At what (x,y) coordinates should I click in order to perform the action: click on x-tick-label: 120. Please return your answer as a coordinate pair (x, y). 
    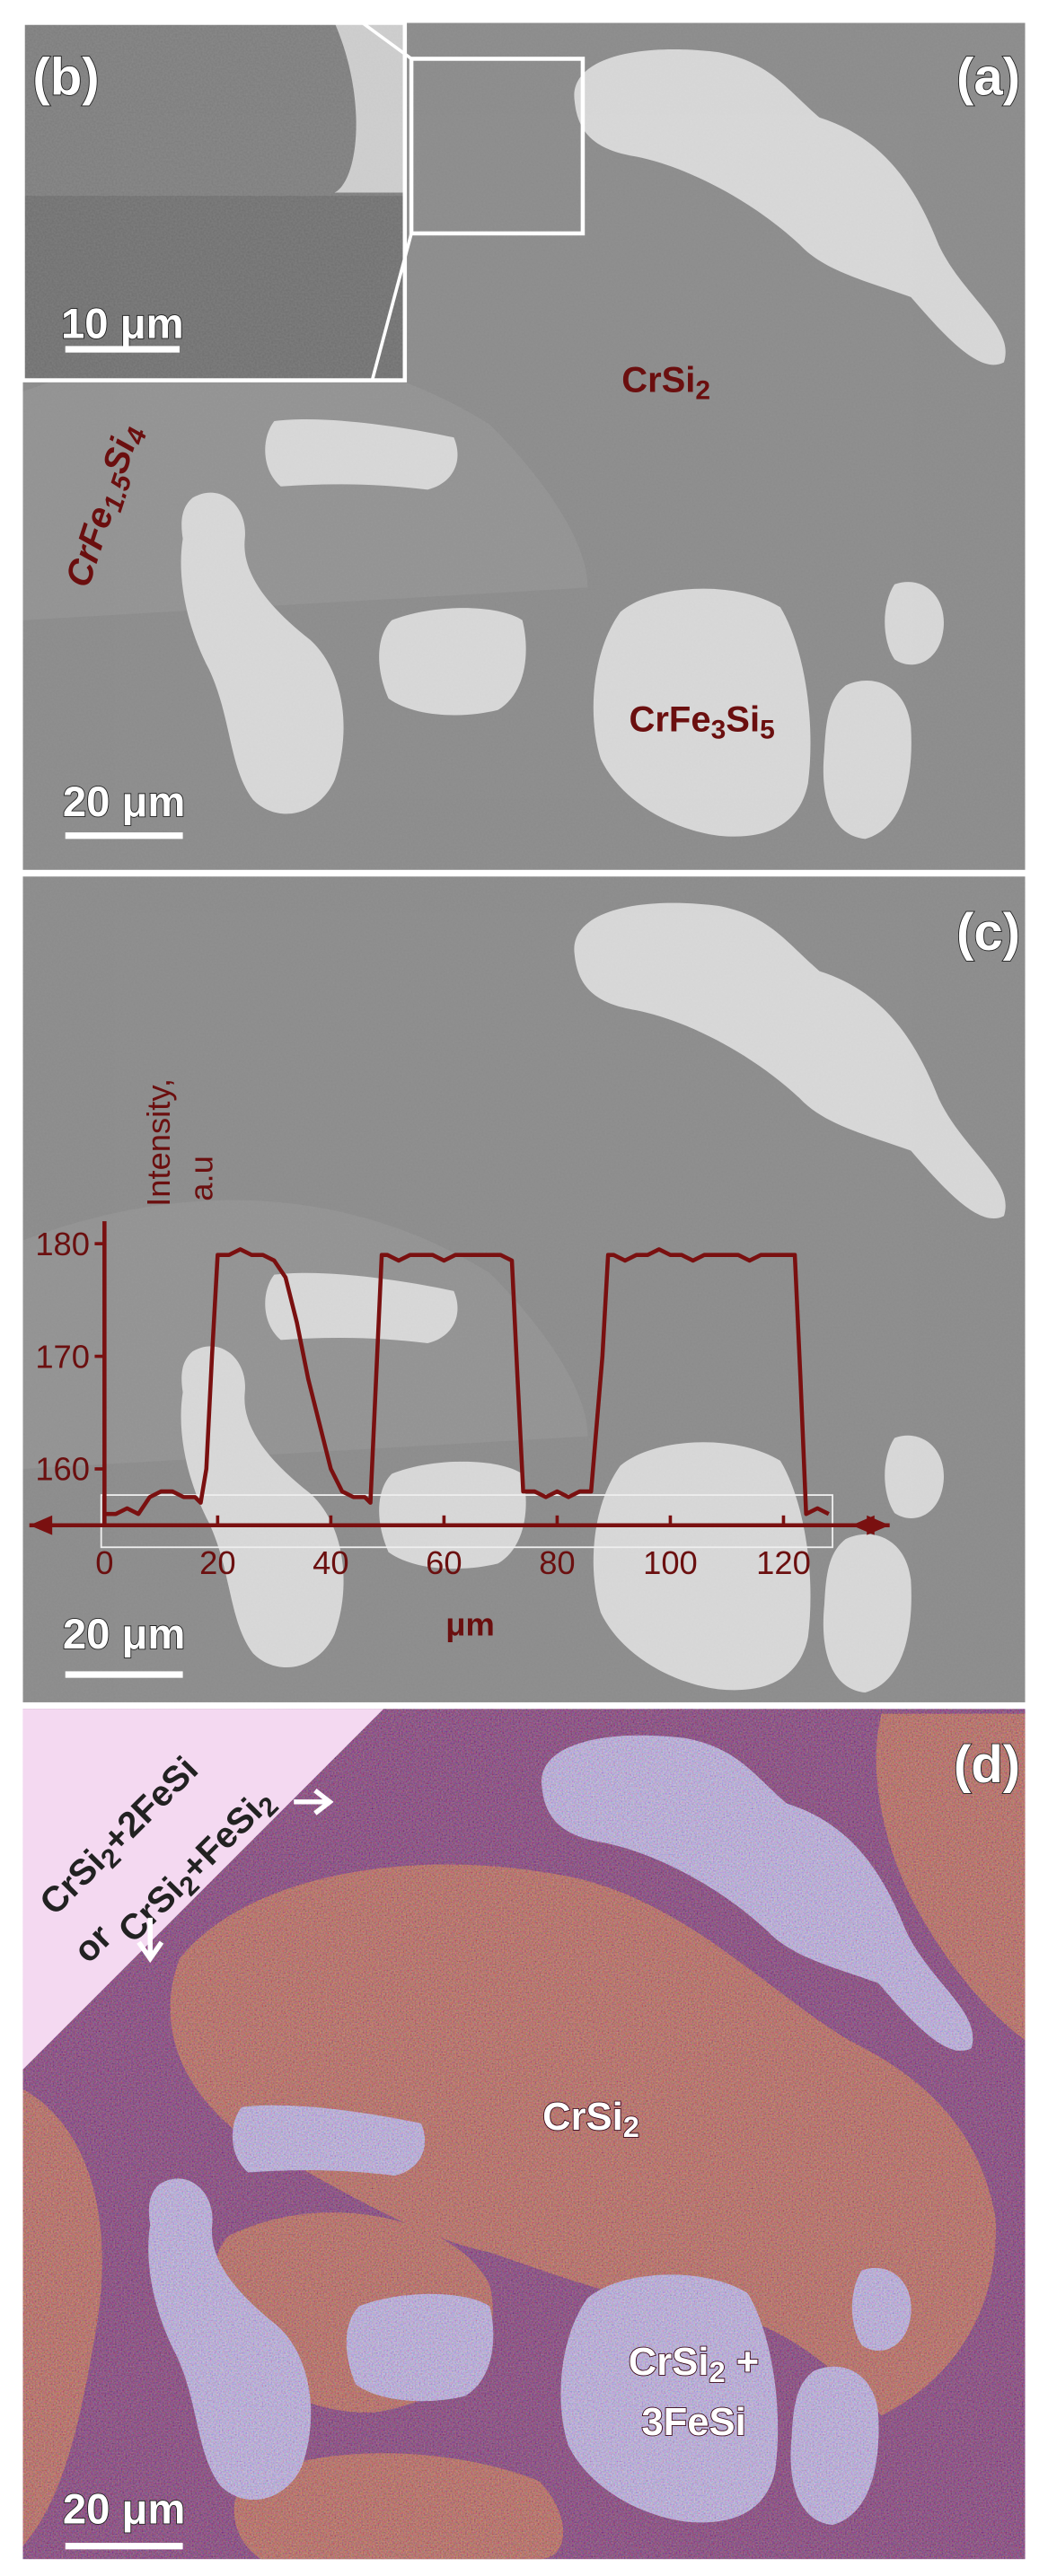
    Looking at the image, I should click on (783, 1562).